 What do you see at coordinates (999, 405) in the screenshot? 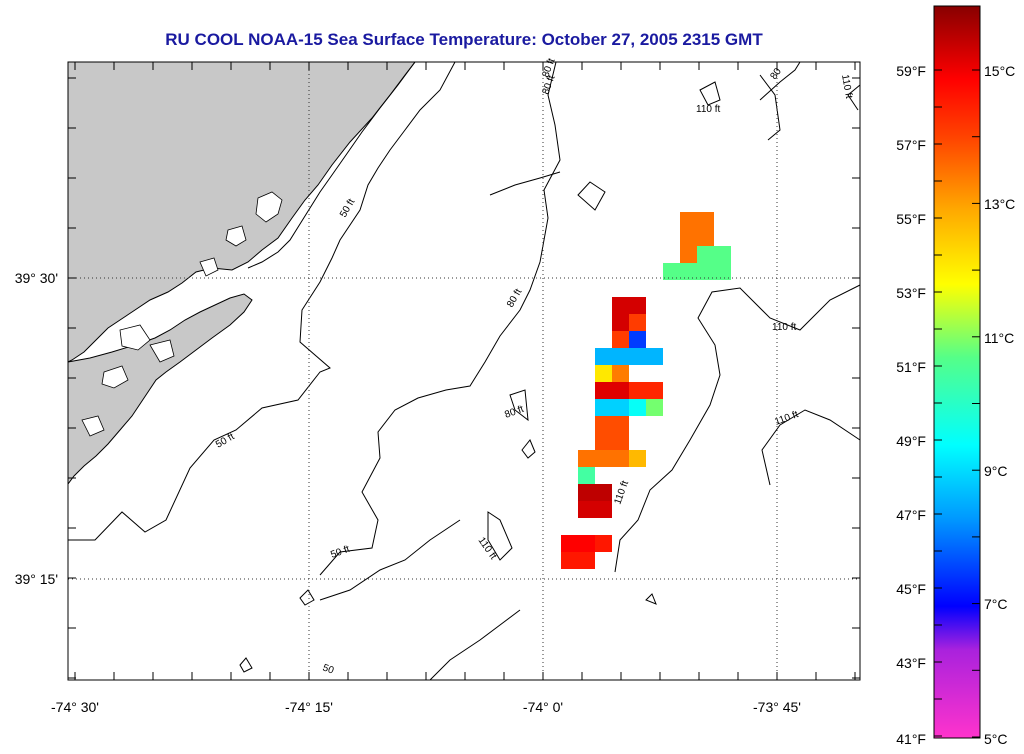
I see `colorbar-celsius-labels: 15°C 13°C 11°C 9°C 7°C 5°C` at bounding box center [999, 405].